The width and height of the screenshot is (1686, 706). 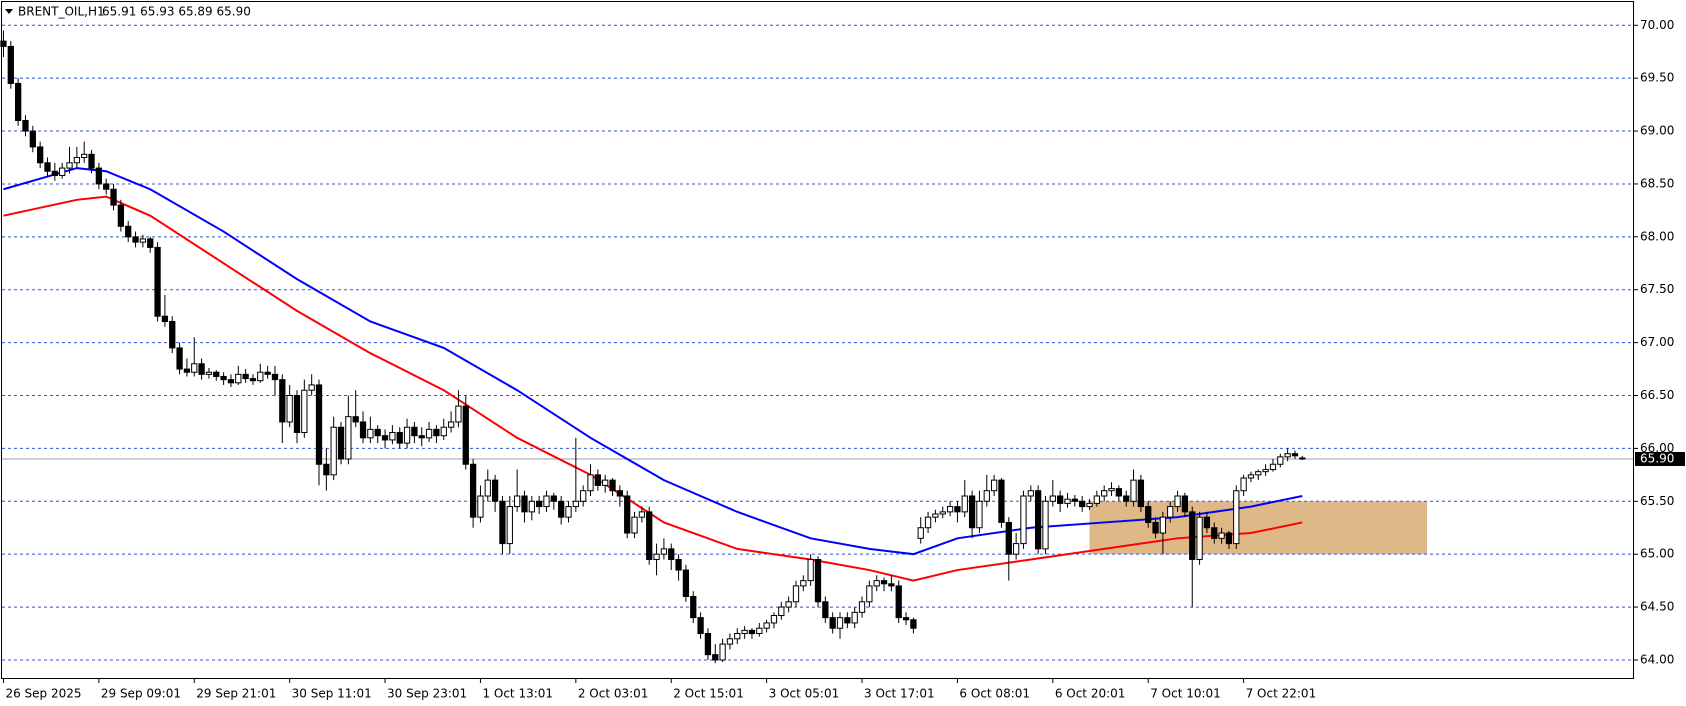 What do you see at coordinates (427, 694) in the screenshot?
I see `x-tick-label: 30 Sep 23:01` at bounding box center [427, 694].